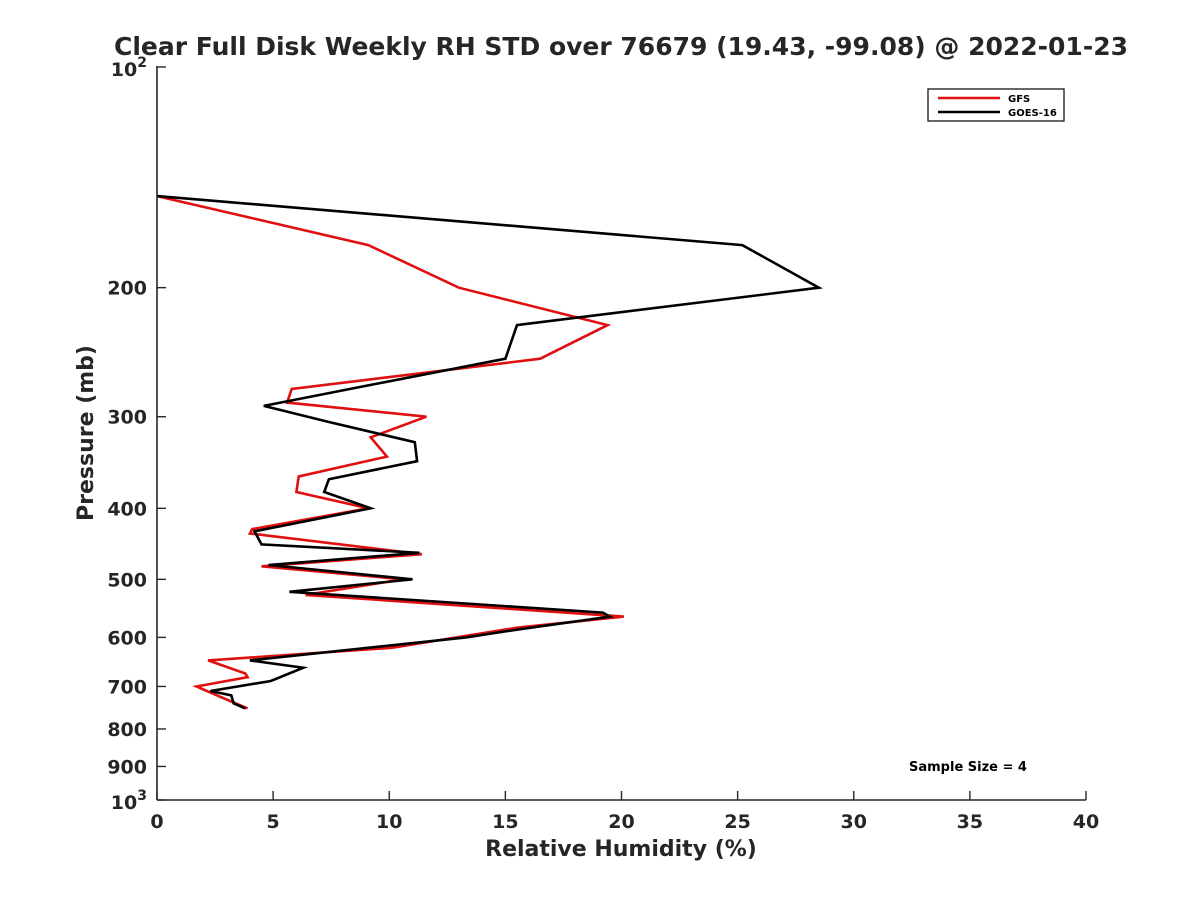 This screenshot has width=1200, height=900. Describe the element at coordinates (129, 68) in the screenshot. I see `y-tick-label: 10²` at that location.